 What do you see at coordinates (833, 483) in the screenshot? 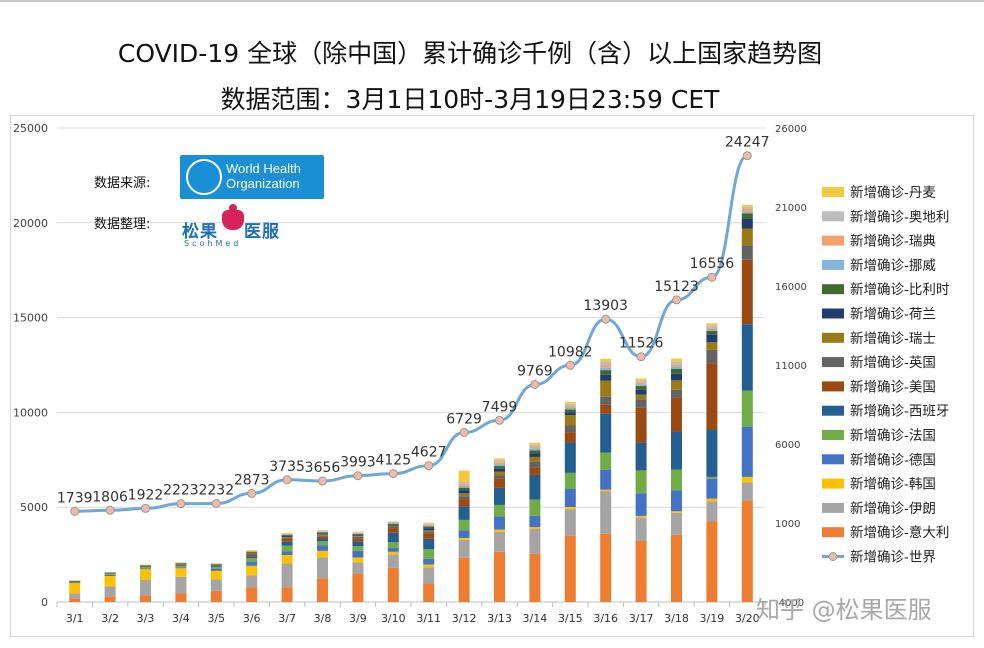
I see `legend-swatch-韩国` at bounding box center [833, 483].